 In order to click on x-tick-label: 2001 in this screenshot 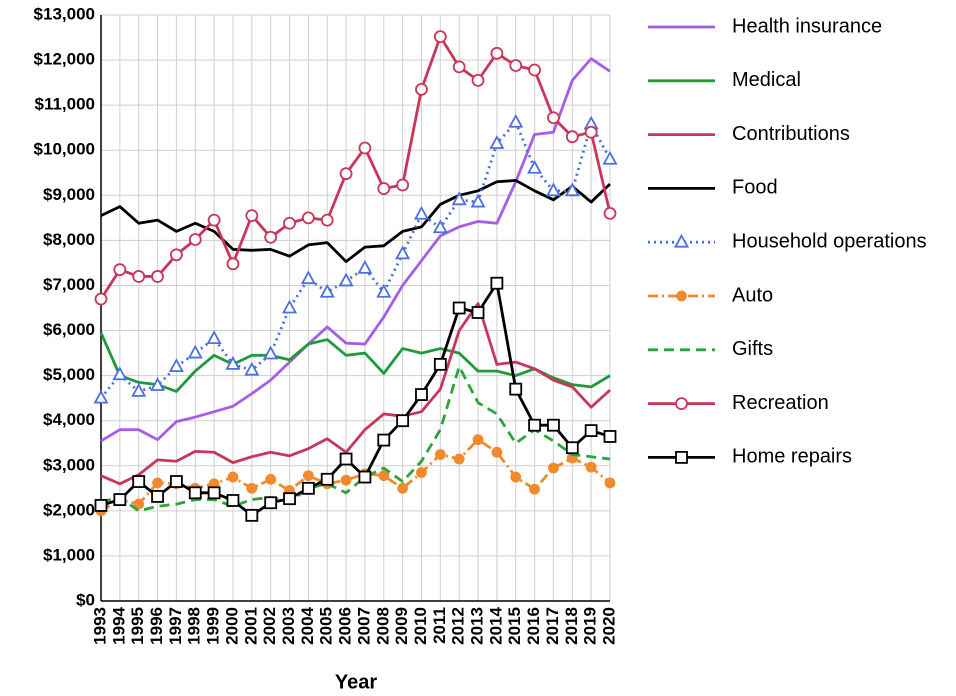, I will do `click(250, 626)`.